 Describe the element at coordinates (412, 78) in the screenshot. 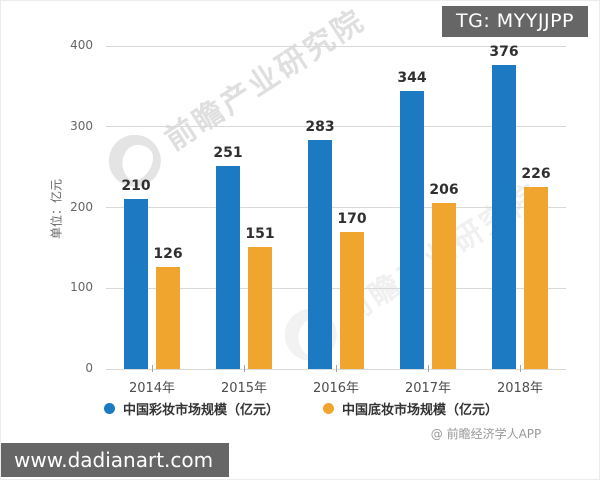

I see `bar-value-label: 344` at that location.